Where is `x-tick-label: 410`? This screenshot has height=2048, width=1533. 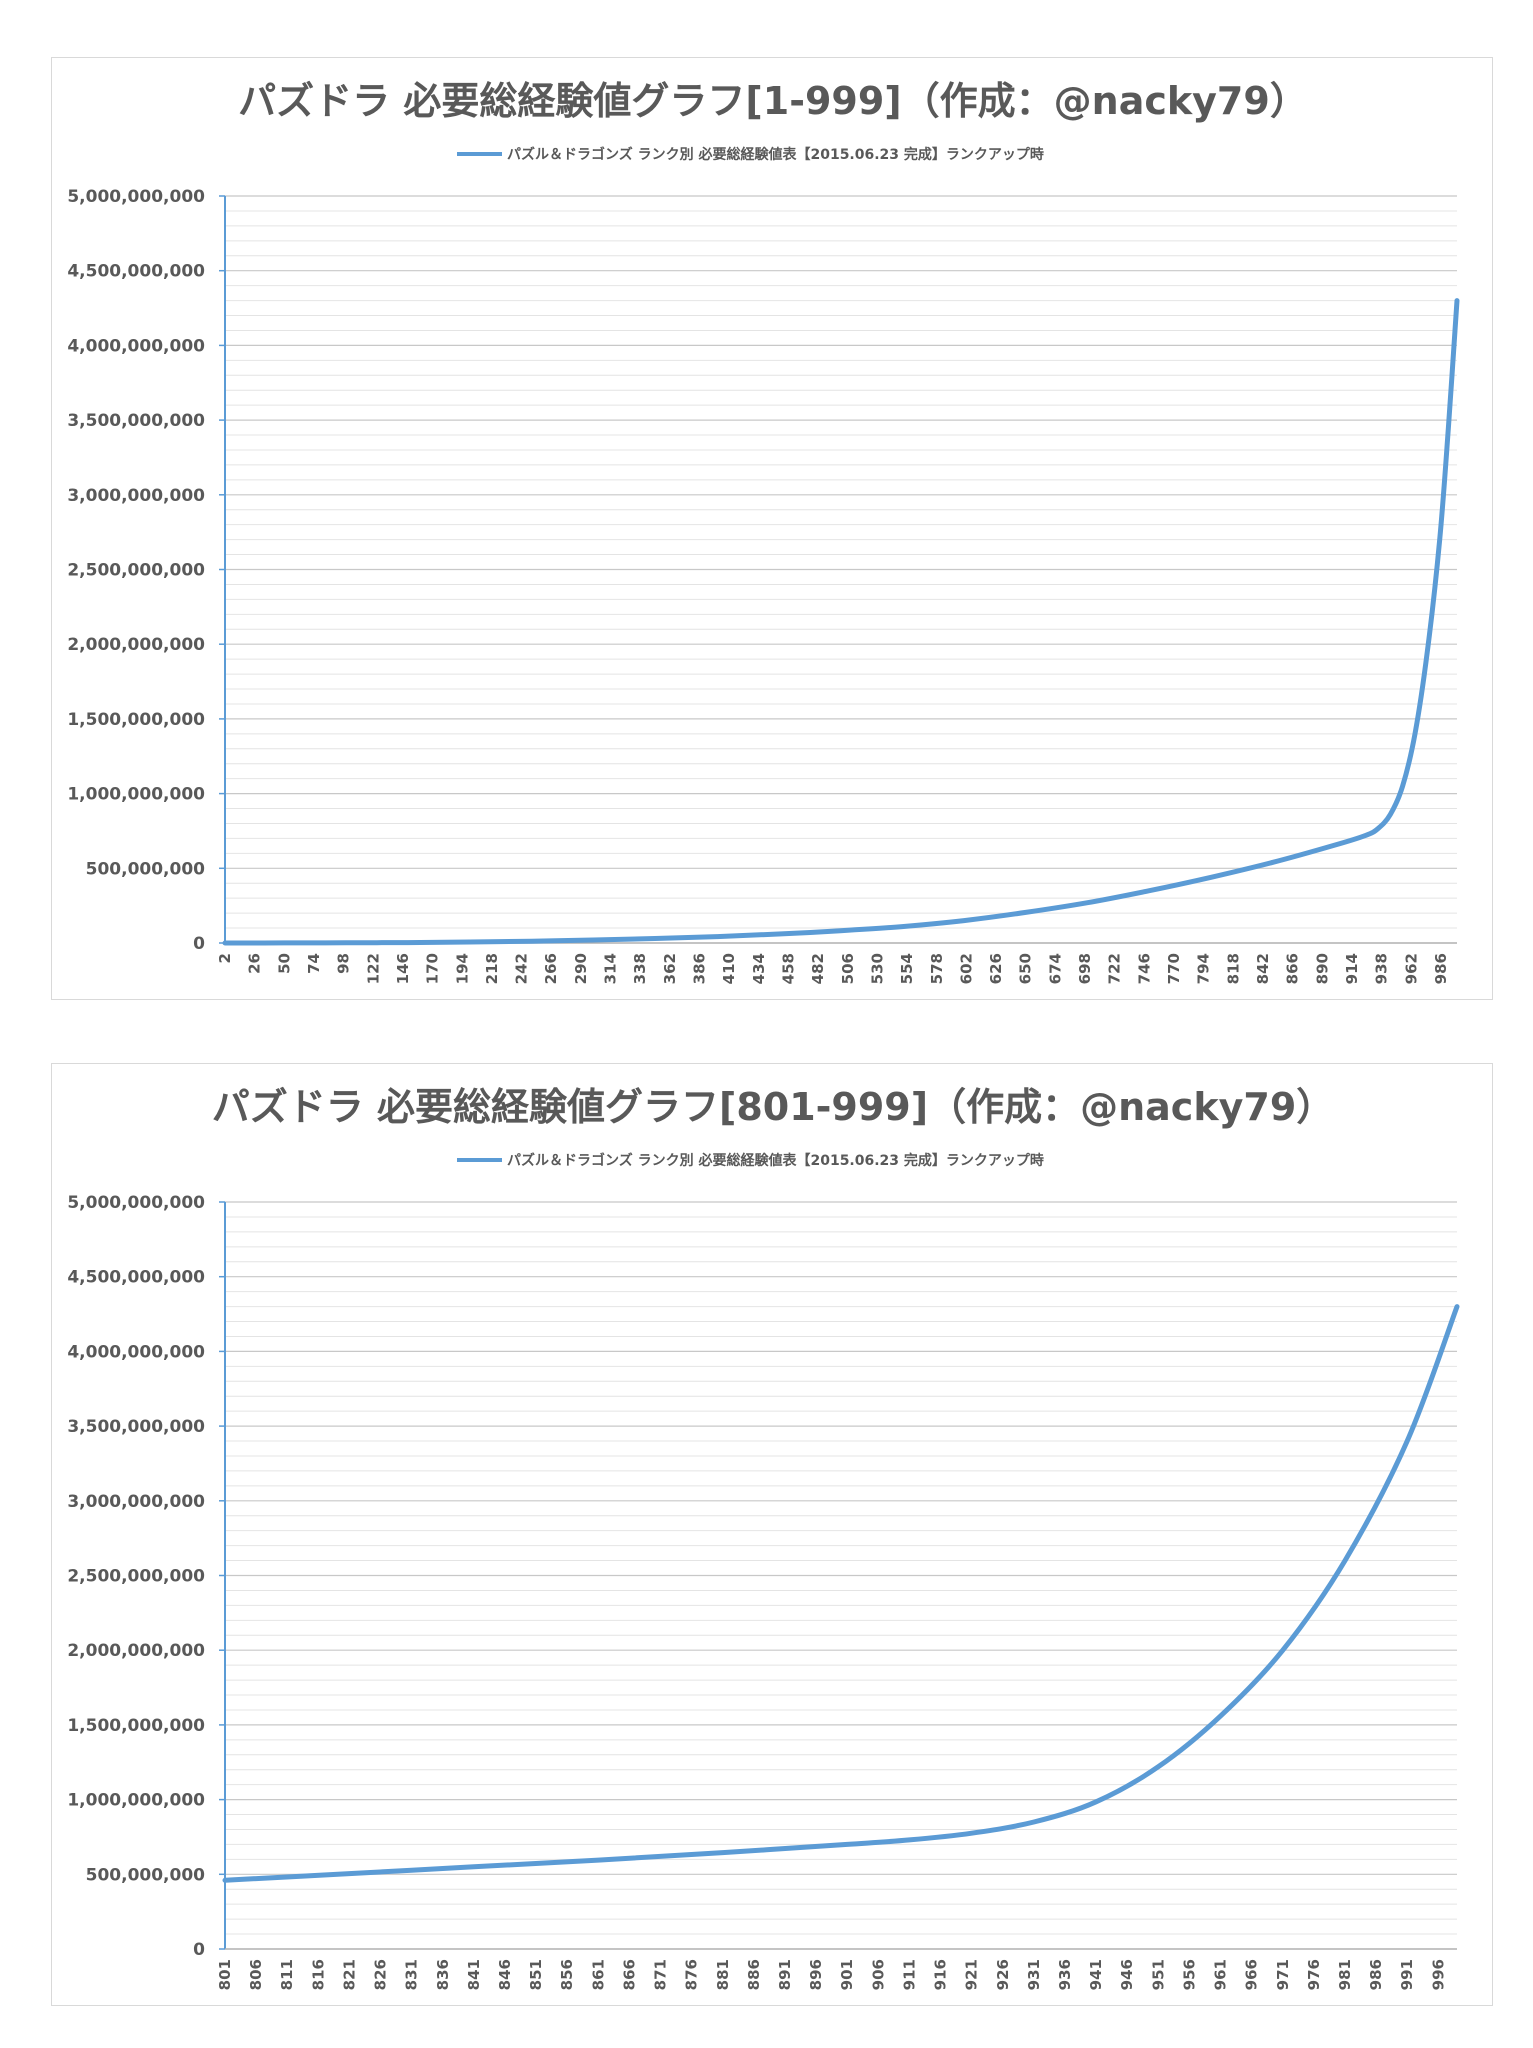 x-tick-label: 410 is located at coordinates (729, 968).